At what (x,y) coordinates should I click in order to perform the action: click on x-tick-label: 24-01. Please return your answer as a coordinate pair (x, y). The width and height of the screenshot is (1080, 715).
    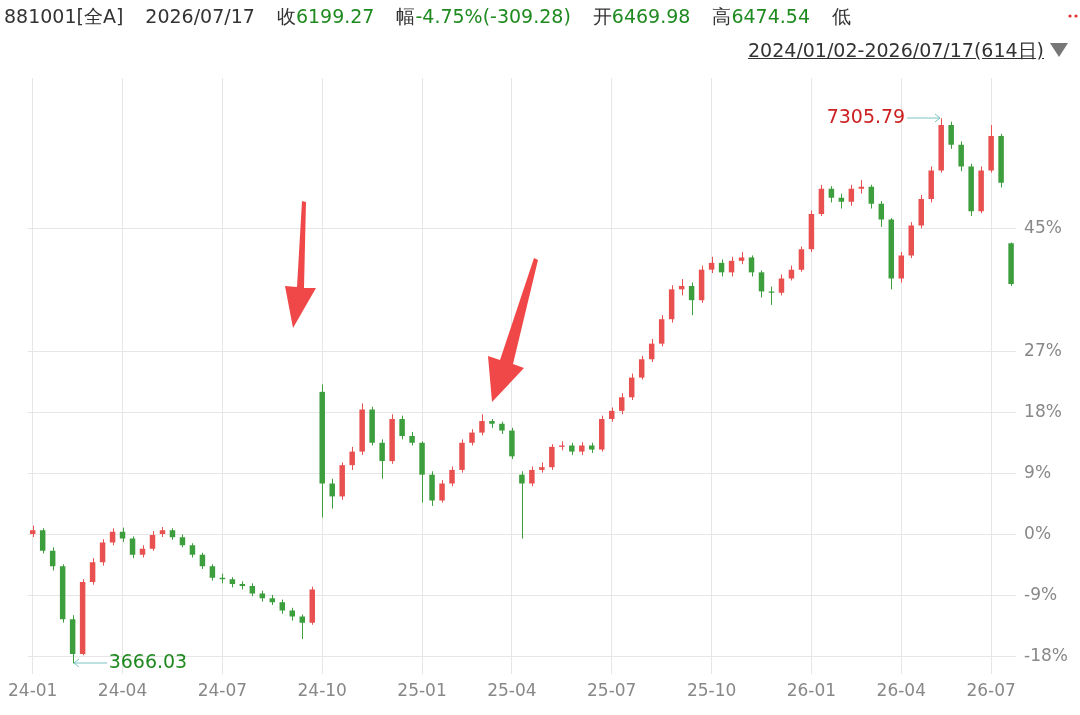
    Looking at the image, I should click on (33, 690).